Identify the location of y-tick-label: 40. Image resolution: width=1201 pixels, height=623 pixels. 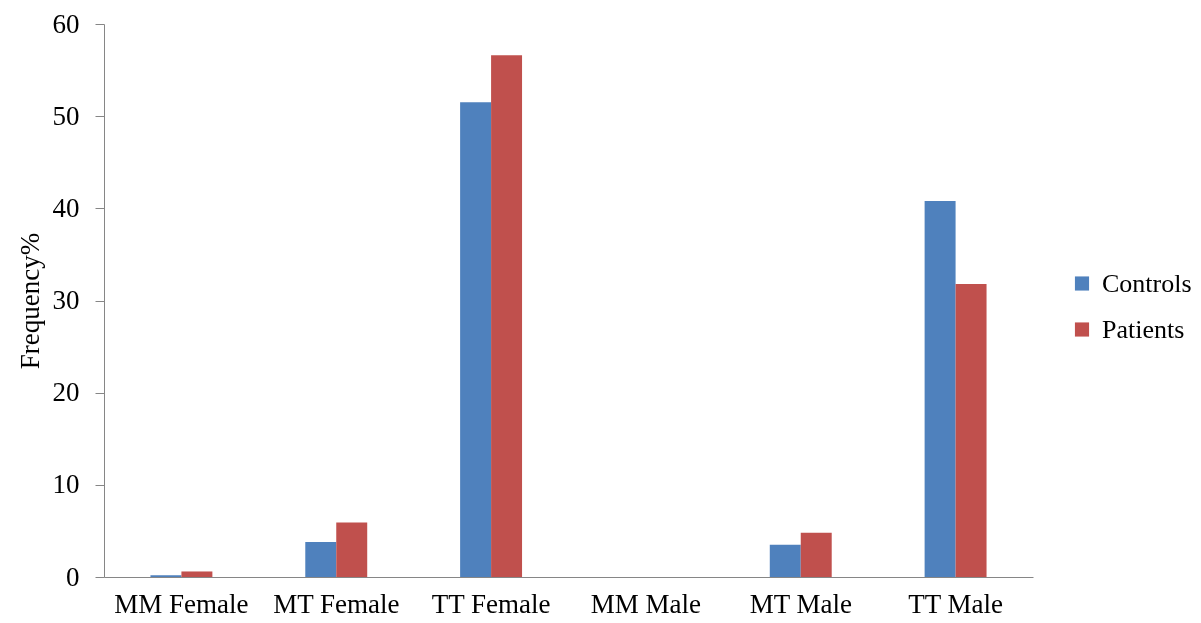
(66, 207).